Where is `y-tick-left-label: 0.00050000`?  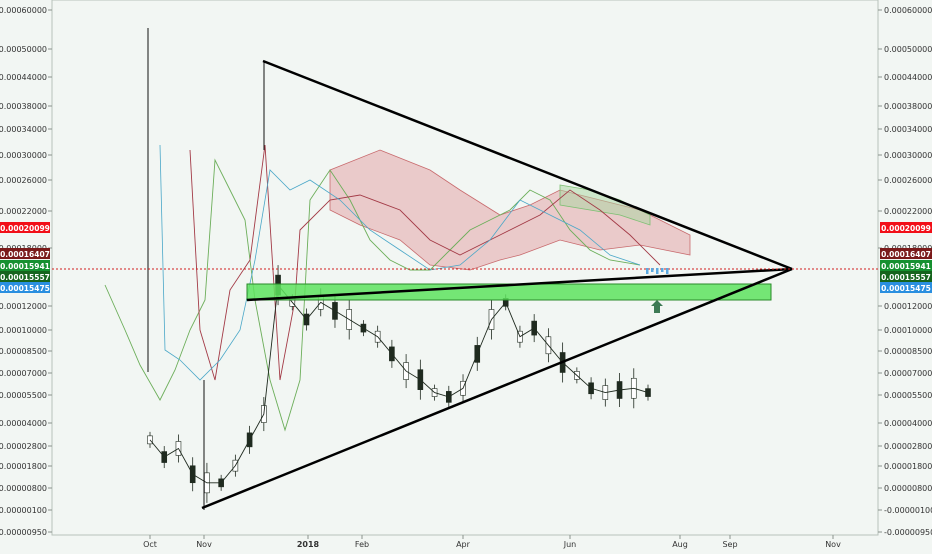 y-tick-left-label: 0.00050000 is located at coordinates (23, 49).